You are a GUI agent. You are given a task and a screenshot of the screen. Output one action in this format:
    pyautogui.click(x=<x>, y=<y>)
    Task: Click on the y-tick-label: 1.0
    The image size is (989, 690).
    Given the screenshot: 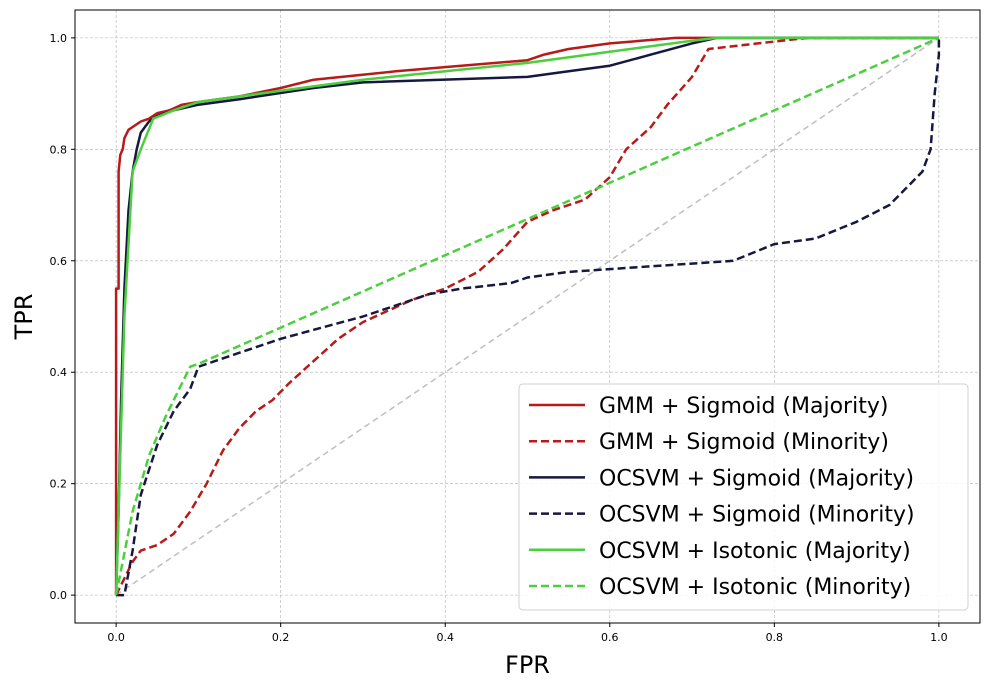 What is the action you would take?
    pyautogui.click(x=59, y=38)
    